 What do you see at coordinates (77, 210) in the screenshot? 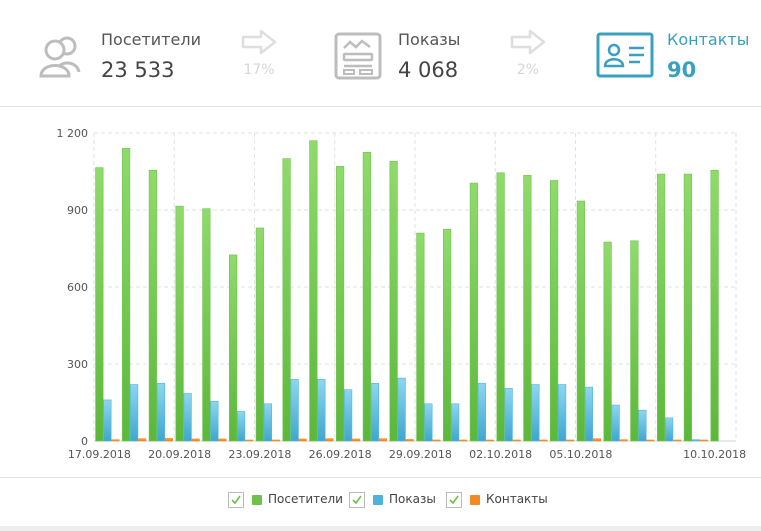
I see `y-tick-label: 900` at bounding box center [77, 210].